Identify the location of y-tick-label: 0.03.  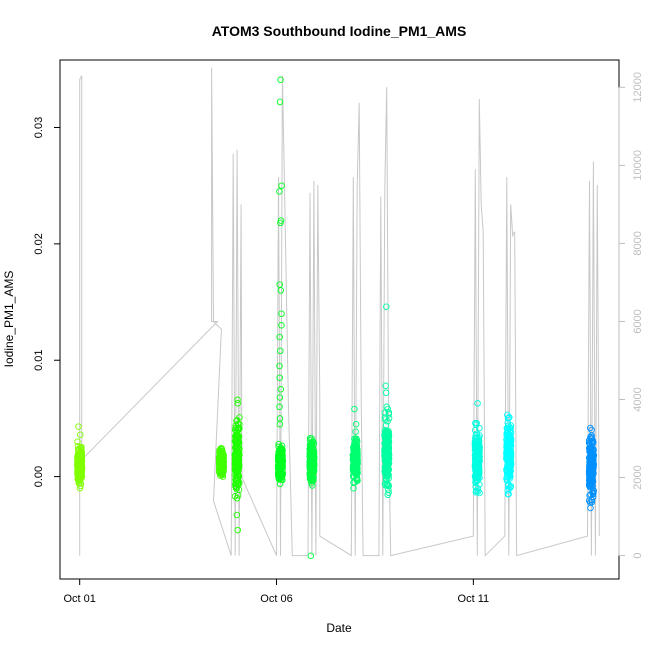
(39, 127).